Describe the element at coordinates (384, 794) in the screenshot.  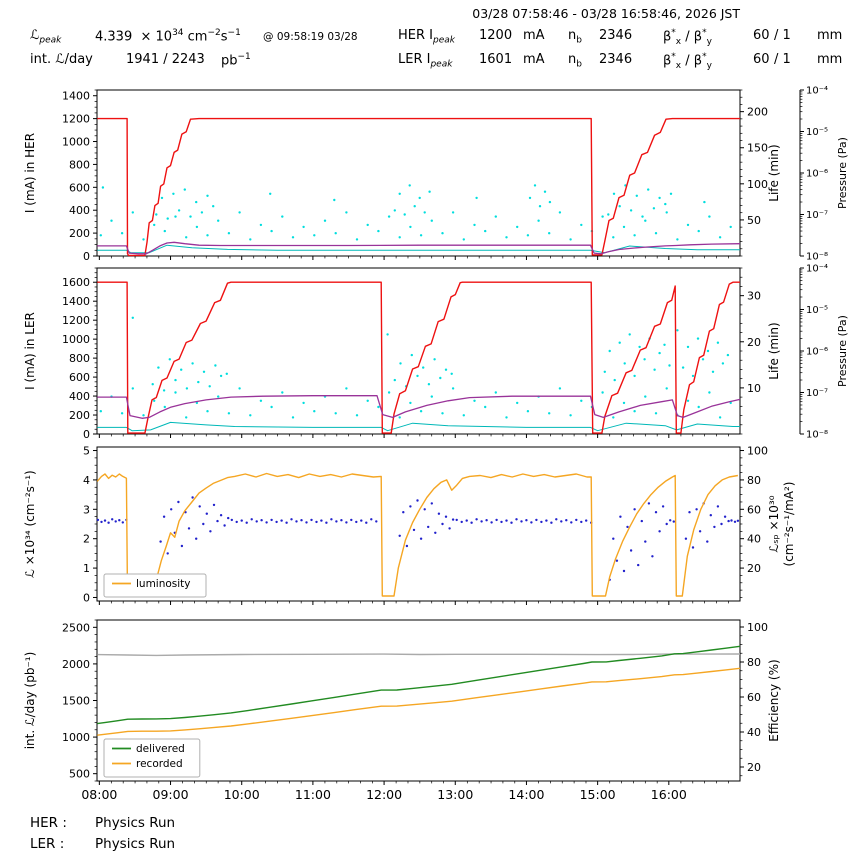
I see `svg-text: 12:00` at that location.